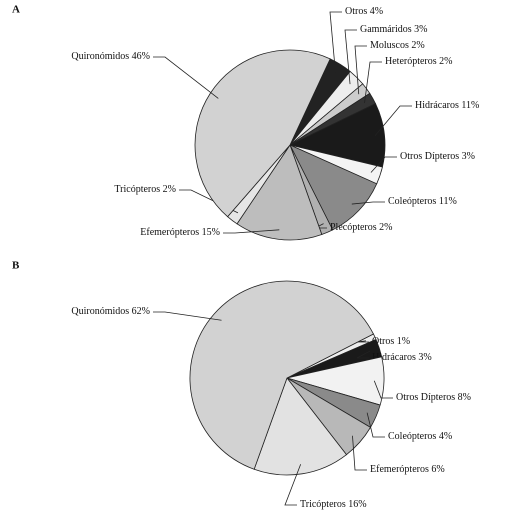 The width and height of the screenshot is (526, 512). I want to click on slice-label: Quironómidos 62%, so click(110, 311).